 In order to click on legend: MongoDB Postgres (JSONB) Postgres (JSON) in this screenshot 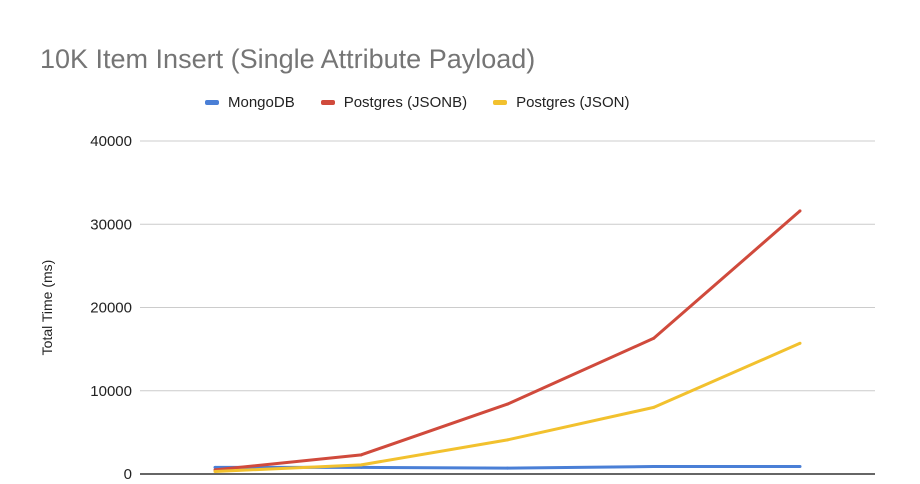, I will do `click(417, 102)`.